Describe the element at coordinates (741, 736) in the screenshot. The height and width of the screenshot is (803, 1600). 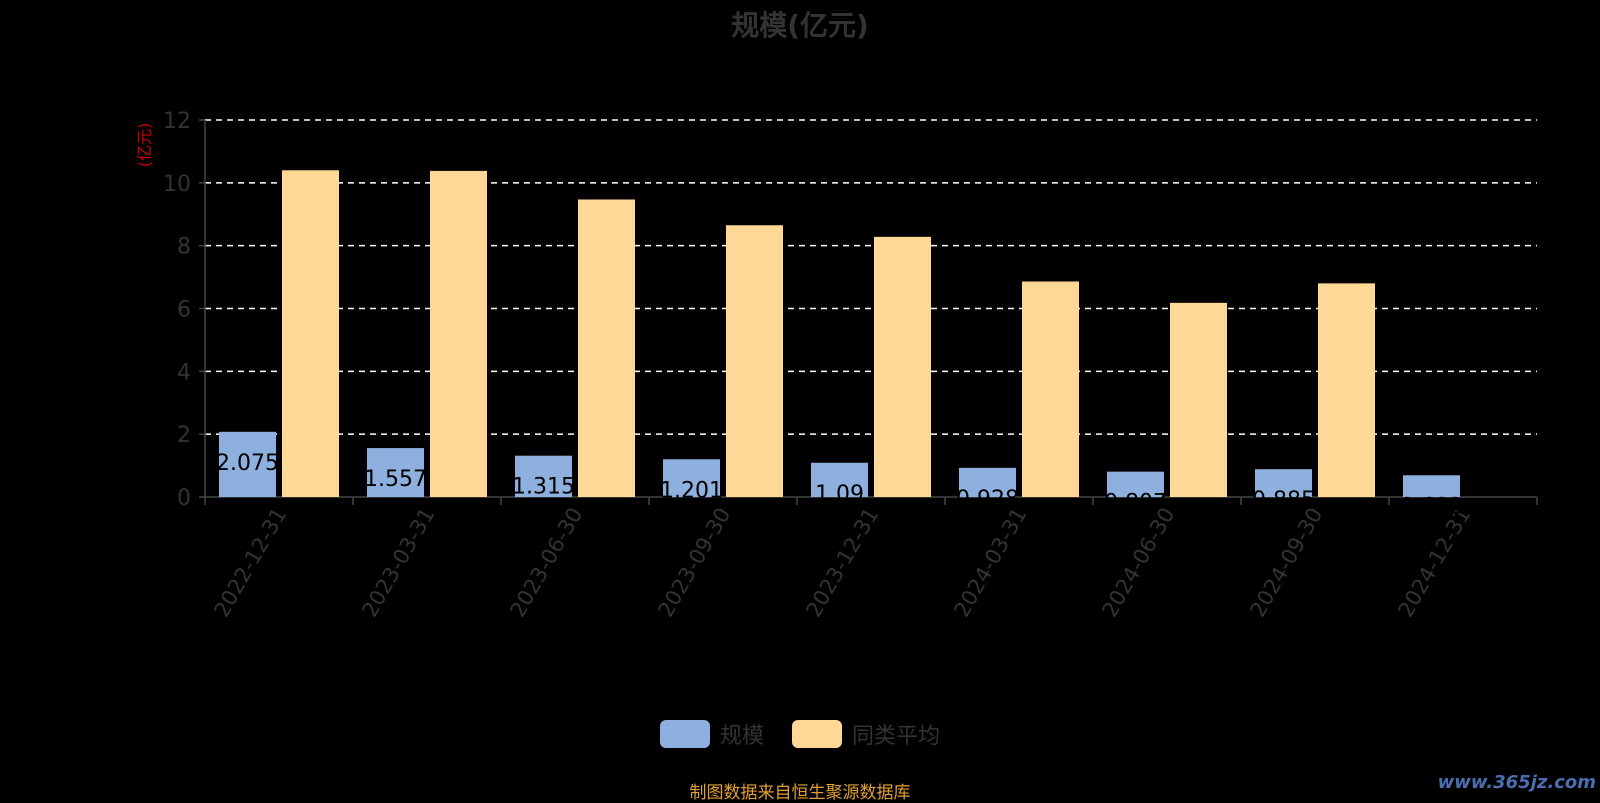
I see `legend-label-scale: 规模` at that location.